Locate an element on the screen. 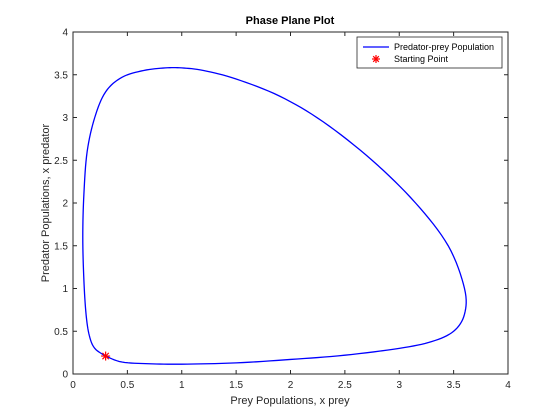 The width and height of the screenshot is (560, 420). x-tick-labels: 0 0.5 1 1.5 2 2.5 3 3.5 4 is located at coordinates (290, 385).